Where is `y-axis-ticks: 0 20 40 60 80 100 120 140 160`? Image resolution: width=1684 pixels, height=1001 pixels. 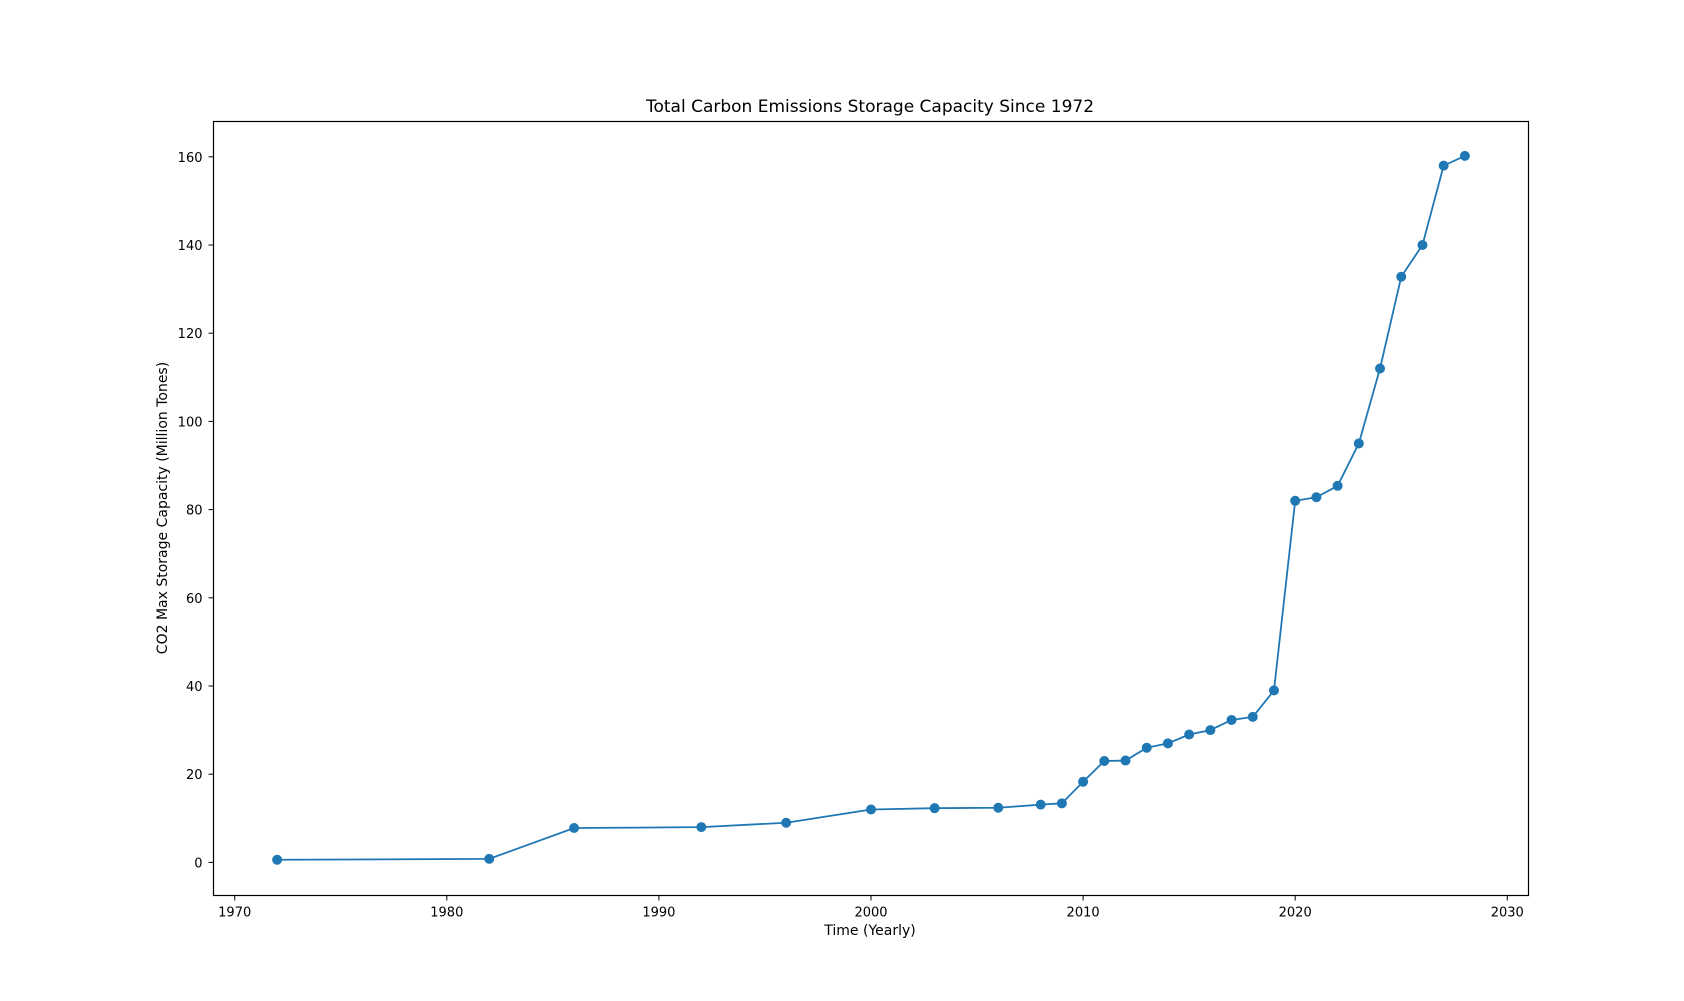 y-axis-ticks: 0 20 40 60 80 100 120 140 160 is located at coordinates (196, 511).